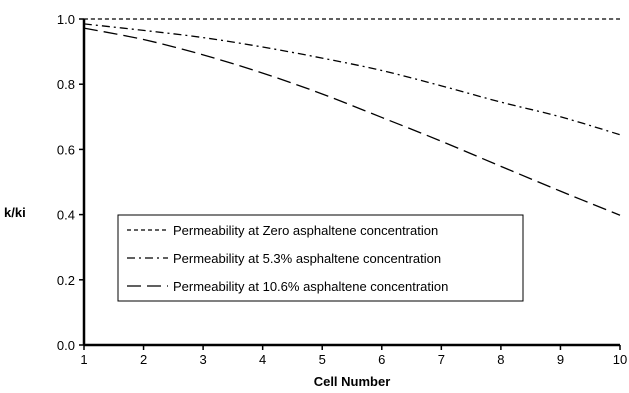  What do you see at coordinates (202, 359) in the screenshot?
I see `x-tick-label: 3` at bounding box center [202, 359].